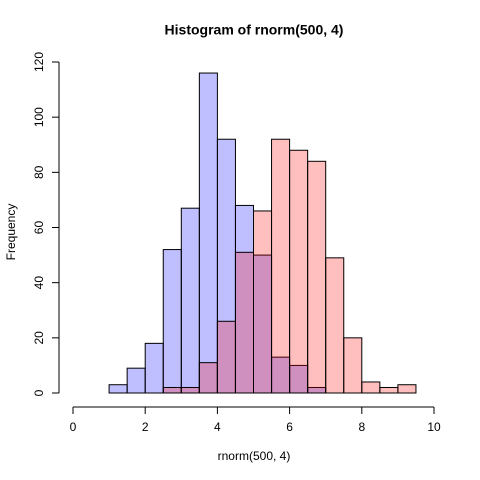  Describe the element at coordinates (39, 338) in the screenshot. I see `y-tick-label: 20` at that location.